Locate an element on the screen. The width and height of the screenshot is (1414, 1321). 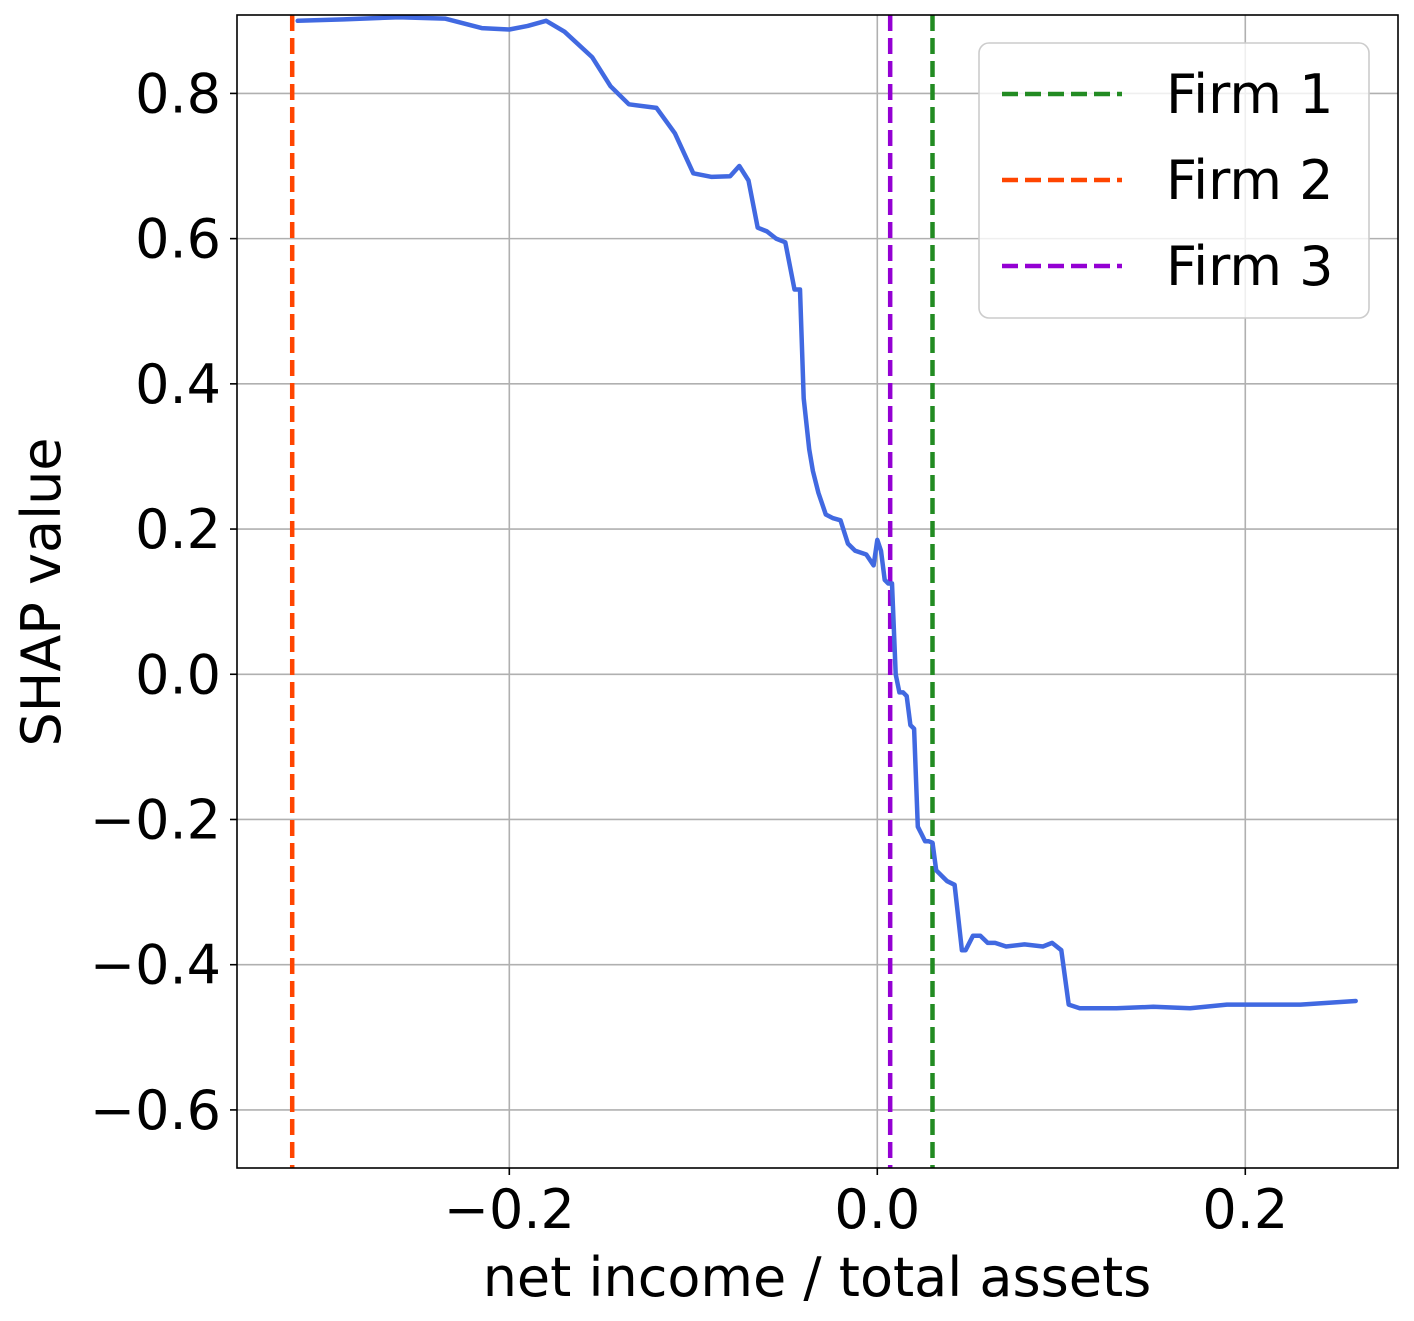
legend: Firm 1 Firm 2 Firm 3 is located at coordinates (1174, 180).